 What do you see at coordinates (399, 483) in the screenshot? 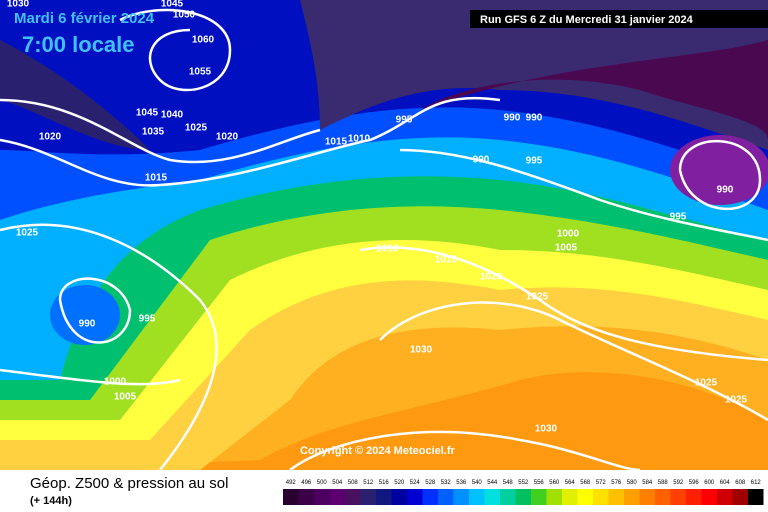
I see `legend-label: 520` at bounding box center [399, 483].